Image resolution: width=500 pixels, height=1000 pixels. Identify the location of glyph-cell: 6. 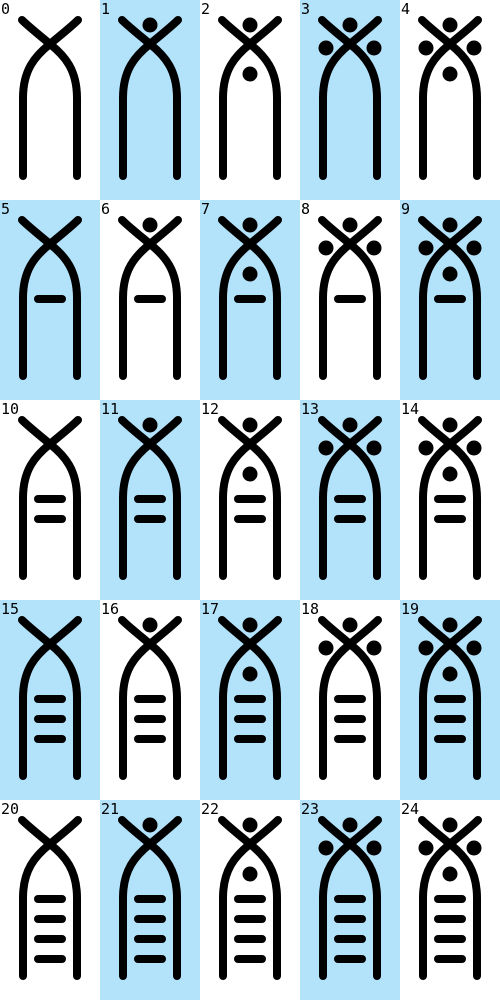
(150, 300).